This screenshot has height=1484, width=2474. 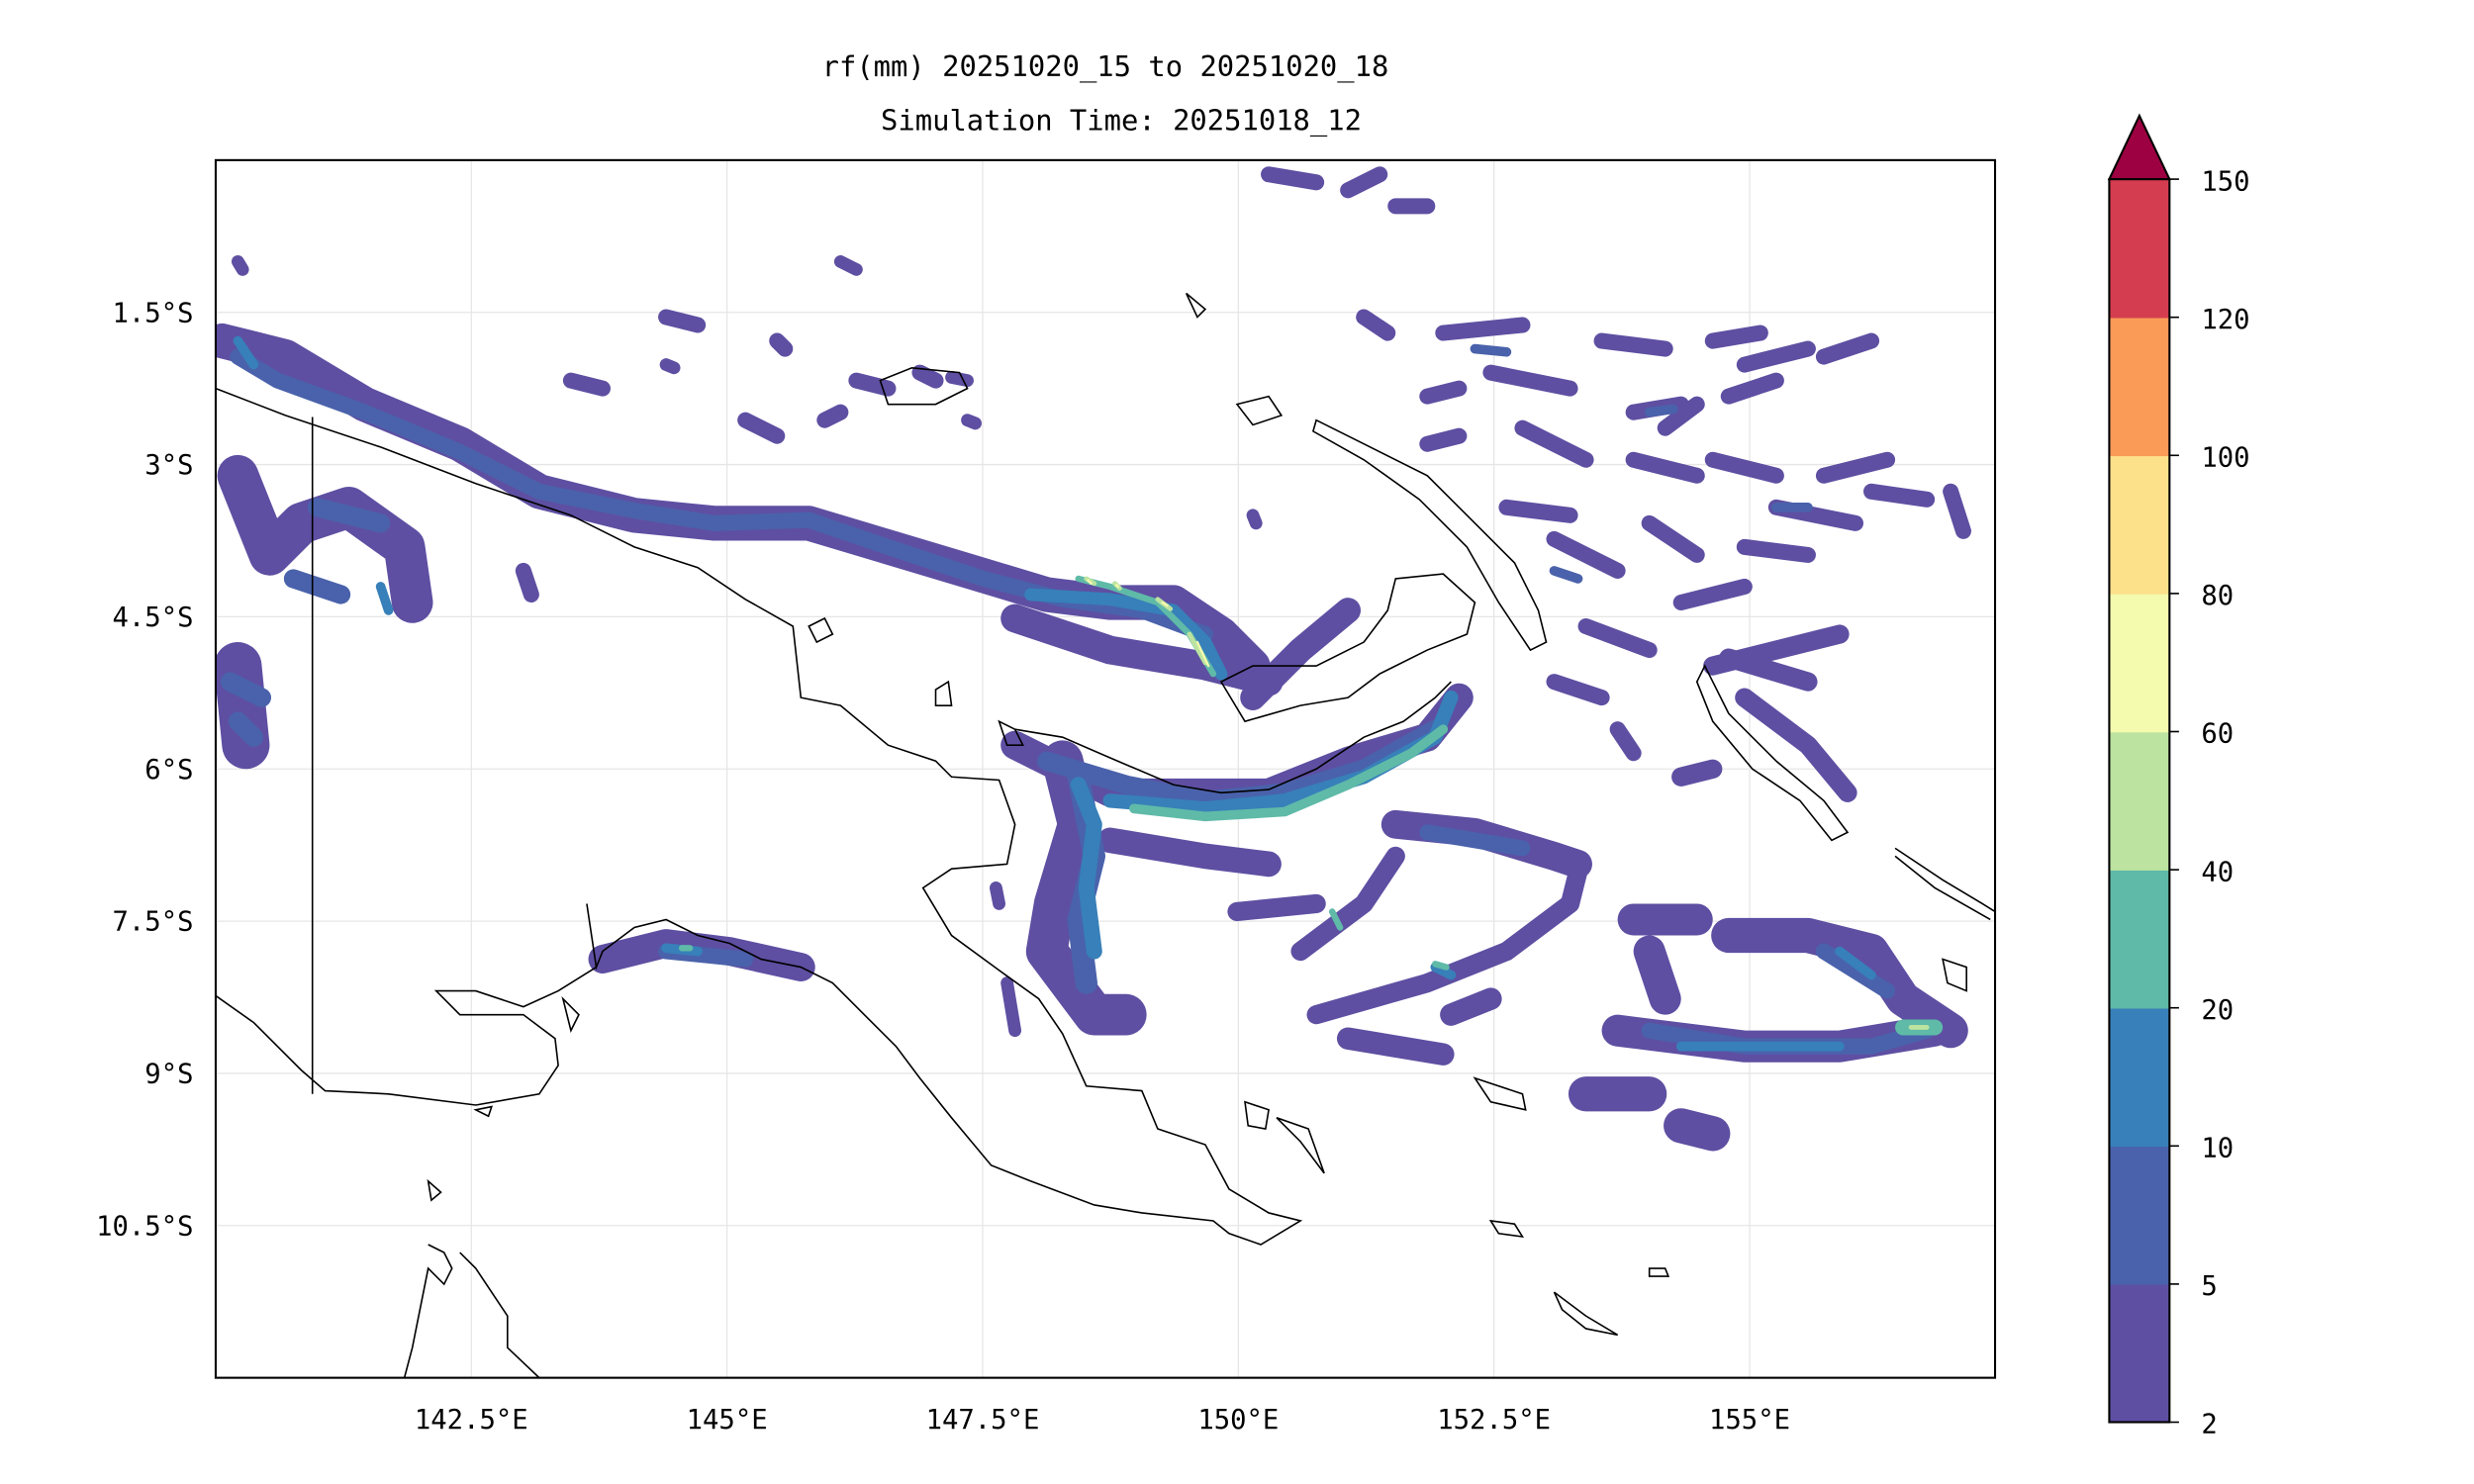 I want to click on colorbar-tick-label: 60, so click(x=2217, y=734).